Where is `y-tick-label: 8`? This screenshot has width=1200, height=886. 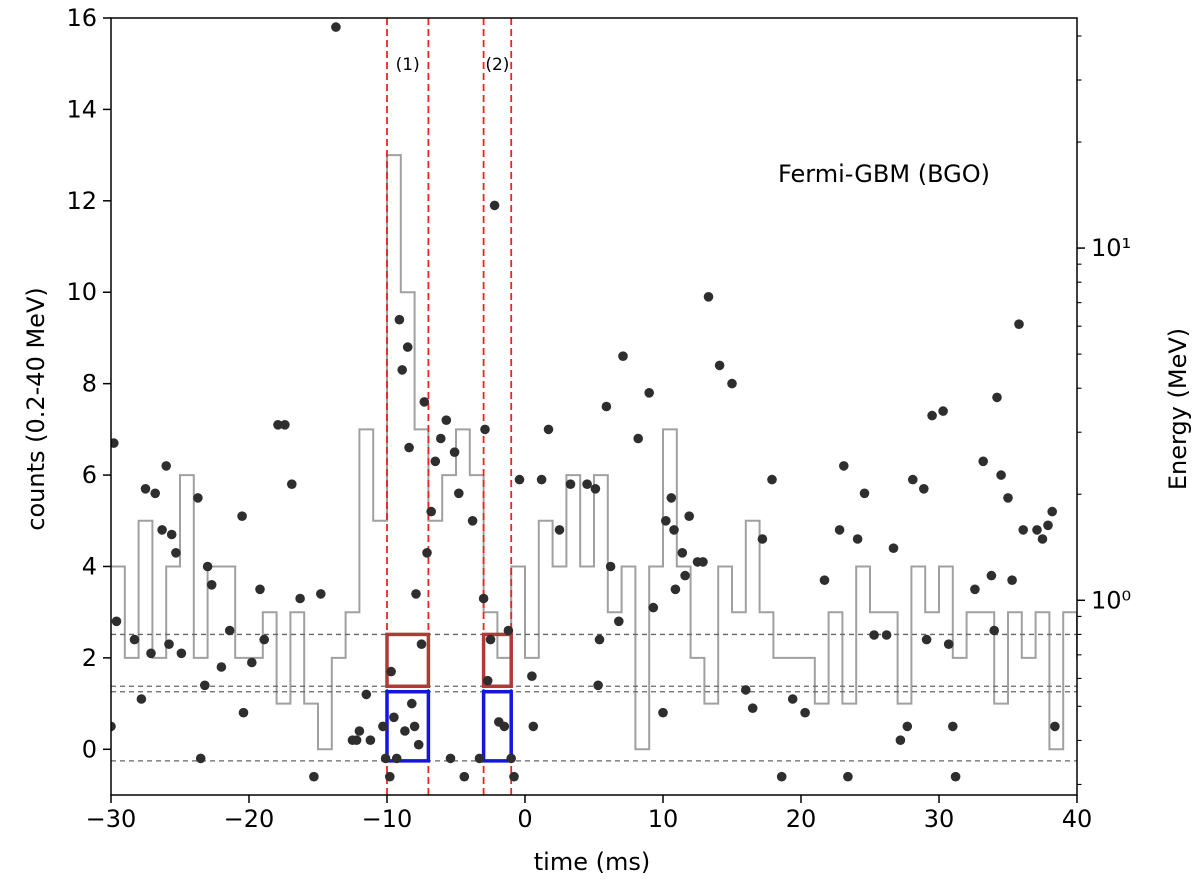 y-tick-label: 8 is located at coordinates (89, 384).